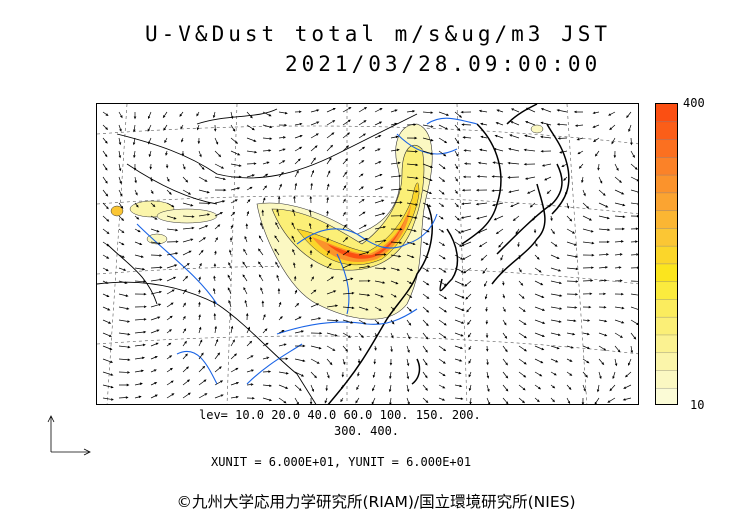  What do you see at coordinates (694, 103) in the screenshot?
I see `colorbar-max-label: 400` at bounding box center [694, 103].